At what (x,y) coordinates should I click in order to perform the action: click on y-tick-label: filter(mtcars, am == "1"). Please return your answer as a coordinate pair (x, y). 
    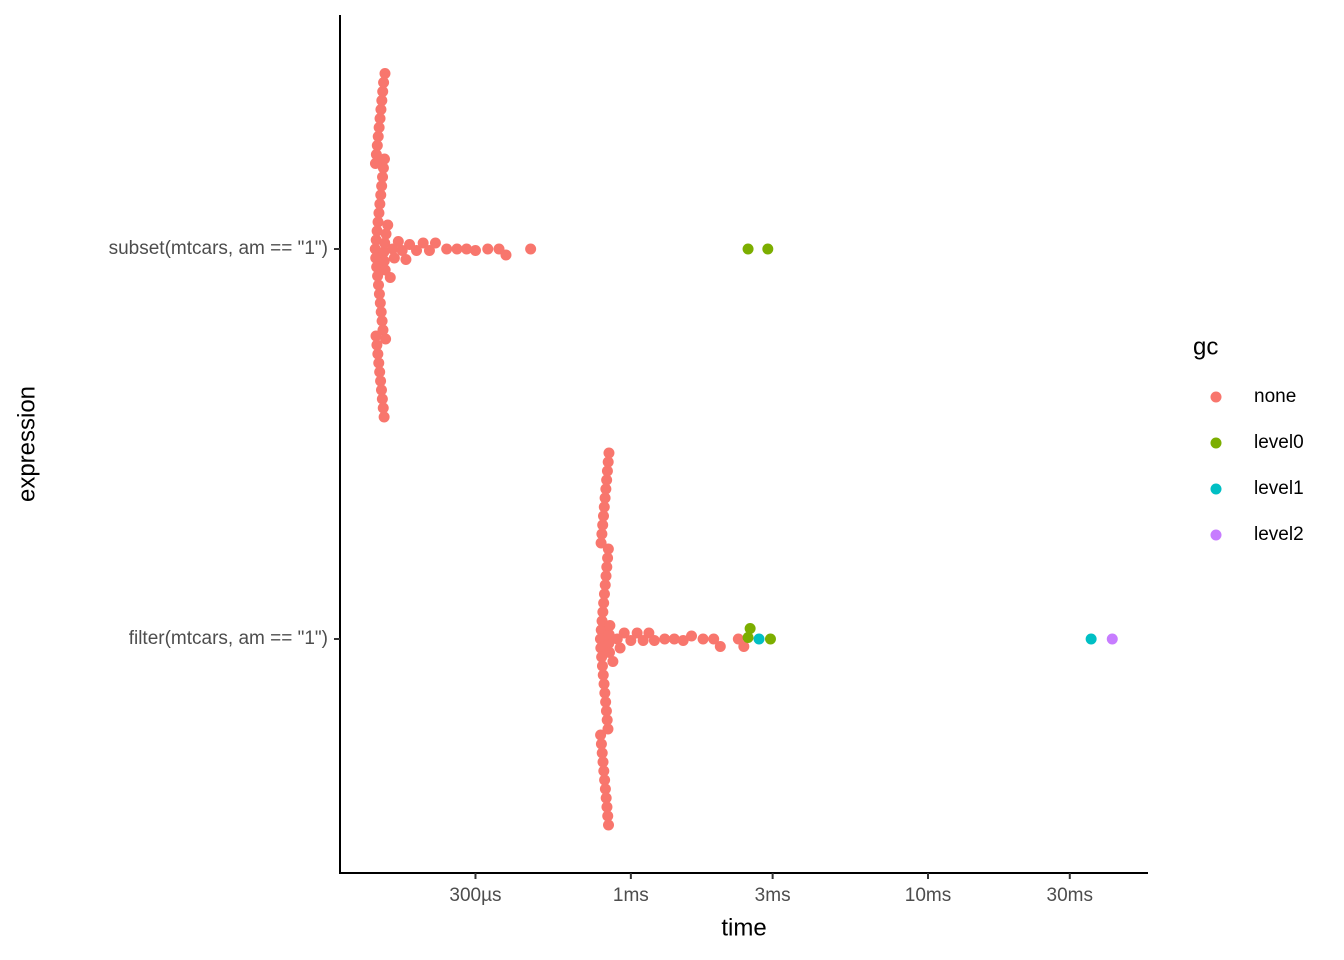
    Looking at the image, I should click on (228, 638).